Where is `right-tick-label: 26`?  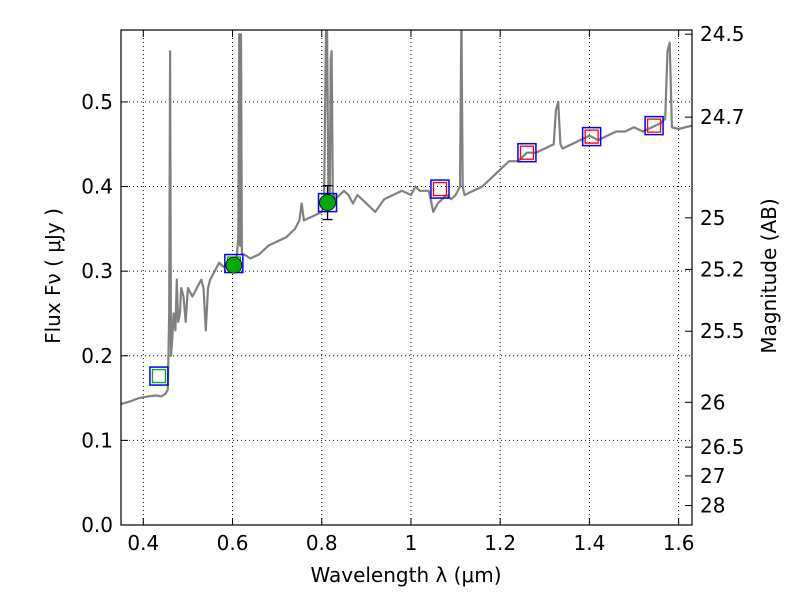
right-tick-label: 26 is located at coordinates (712, 402).